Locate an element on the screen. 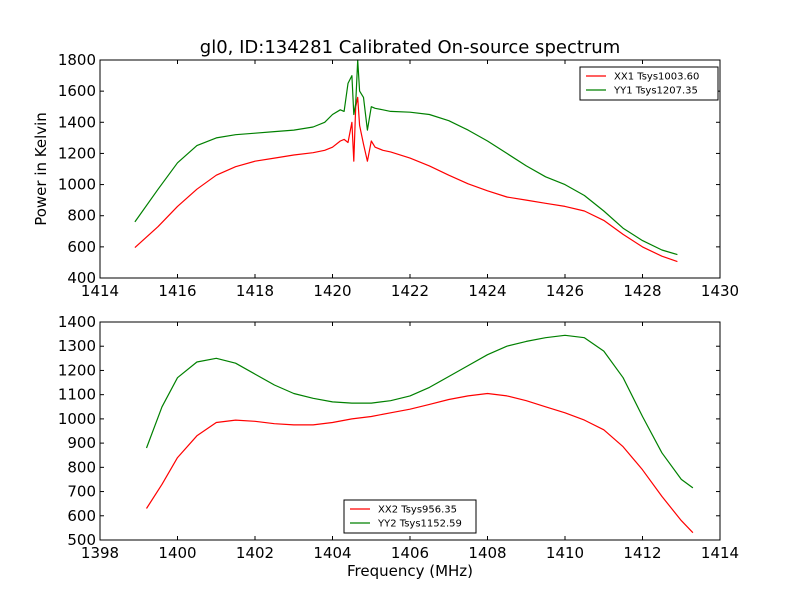 The width and height of the screenshot is (800, 605). x-tick-label: 1428 is located at coordinates (642, 291).